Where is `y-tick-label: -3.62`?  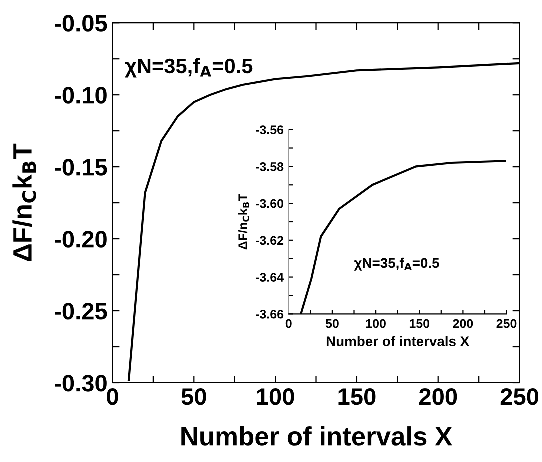 y-tick-label: -3.62 is located at coordinates (270, 241).